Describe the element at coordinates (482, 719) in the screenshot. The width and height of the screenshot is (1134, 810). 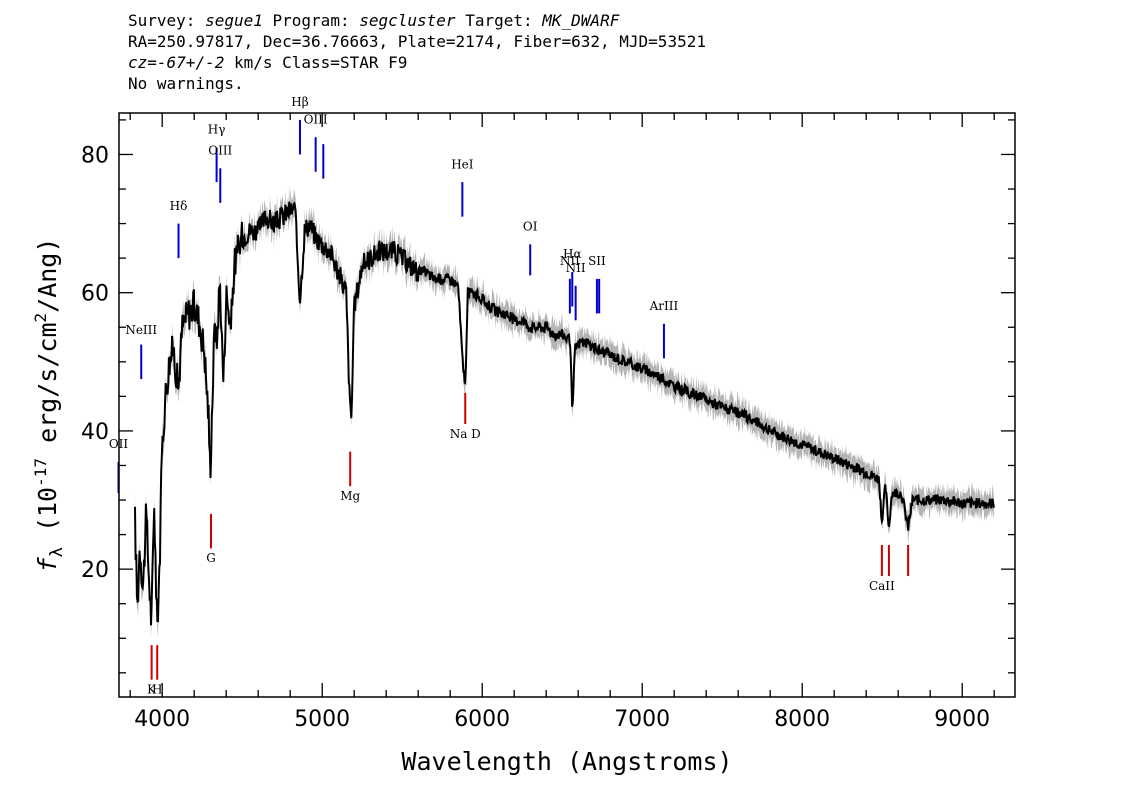
I see `x-tick-label: 6000` at that location.